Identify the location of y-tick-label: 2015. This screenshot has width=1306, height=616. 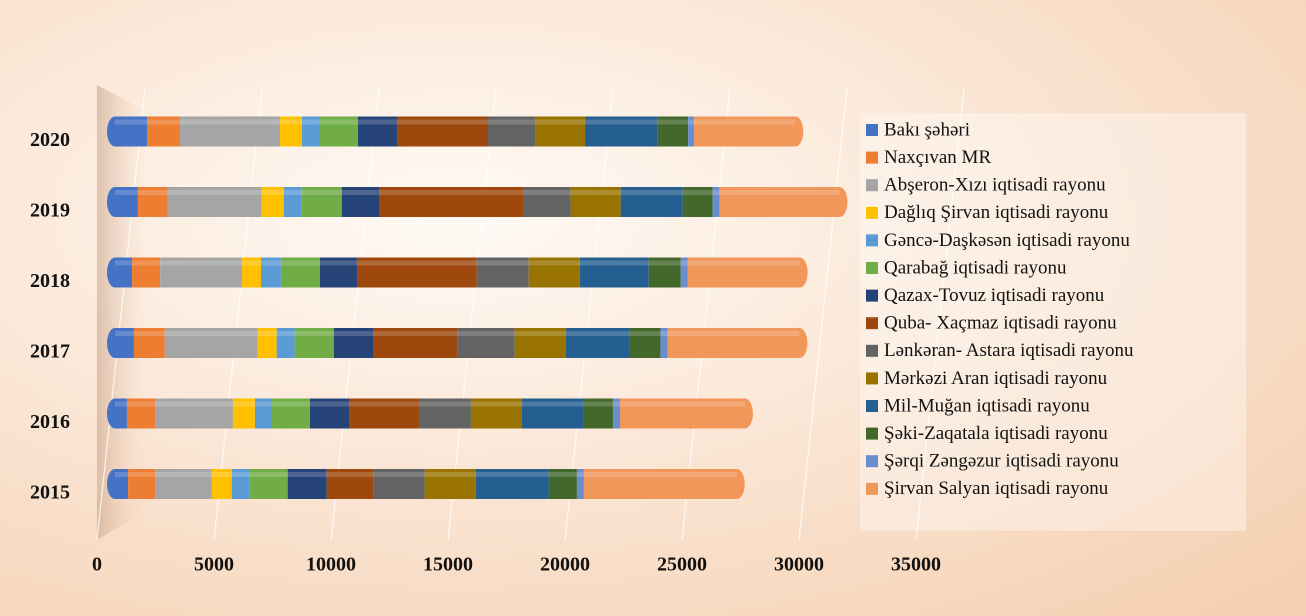
(50, 493).